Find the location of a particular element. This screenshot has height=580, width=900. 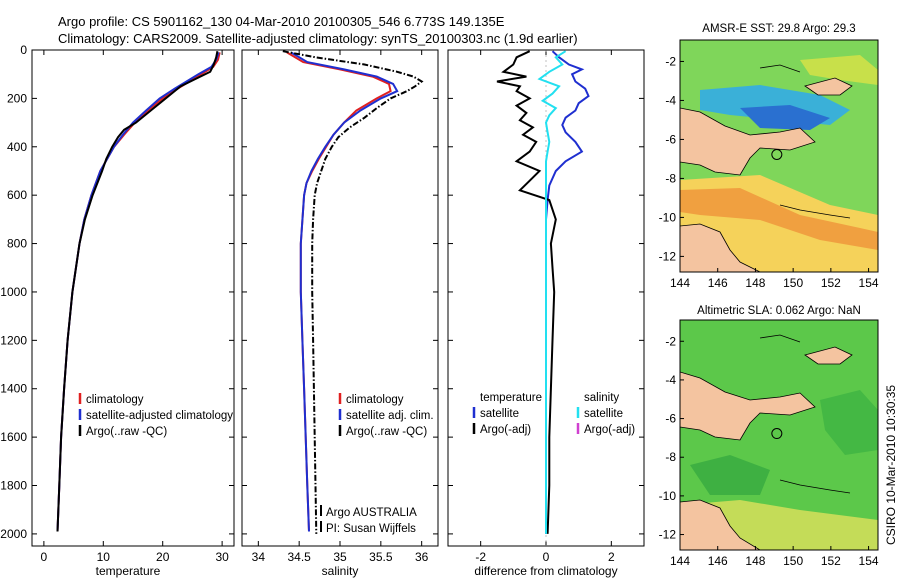

sla-map-title: Altimetric SLA: 0.062 Argo: NaN is located at coordinates (779, 311).